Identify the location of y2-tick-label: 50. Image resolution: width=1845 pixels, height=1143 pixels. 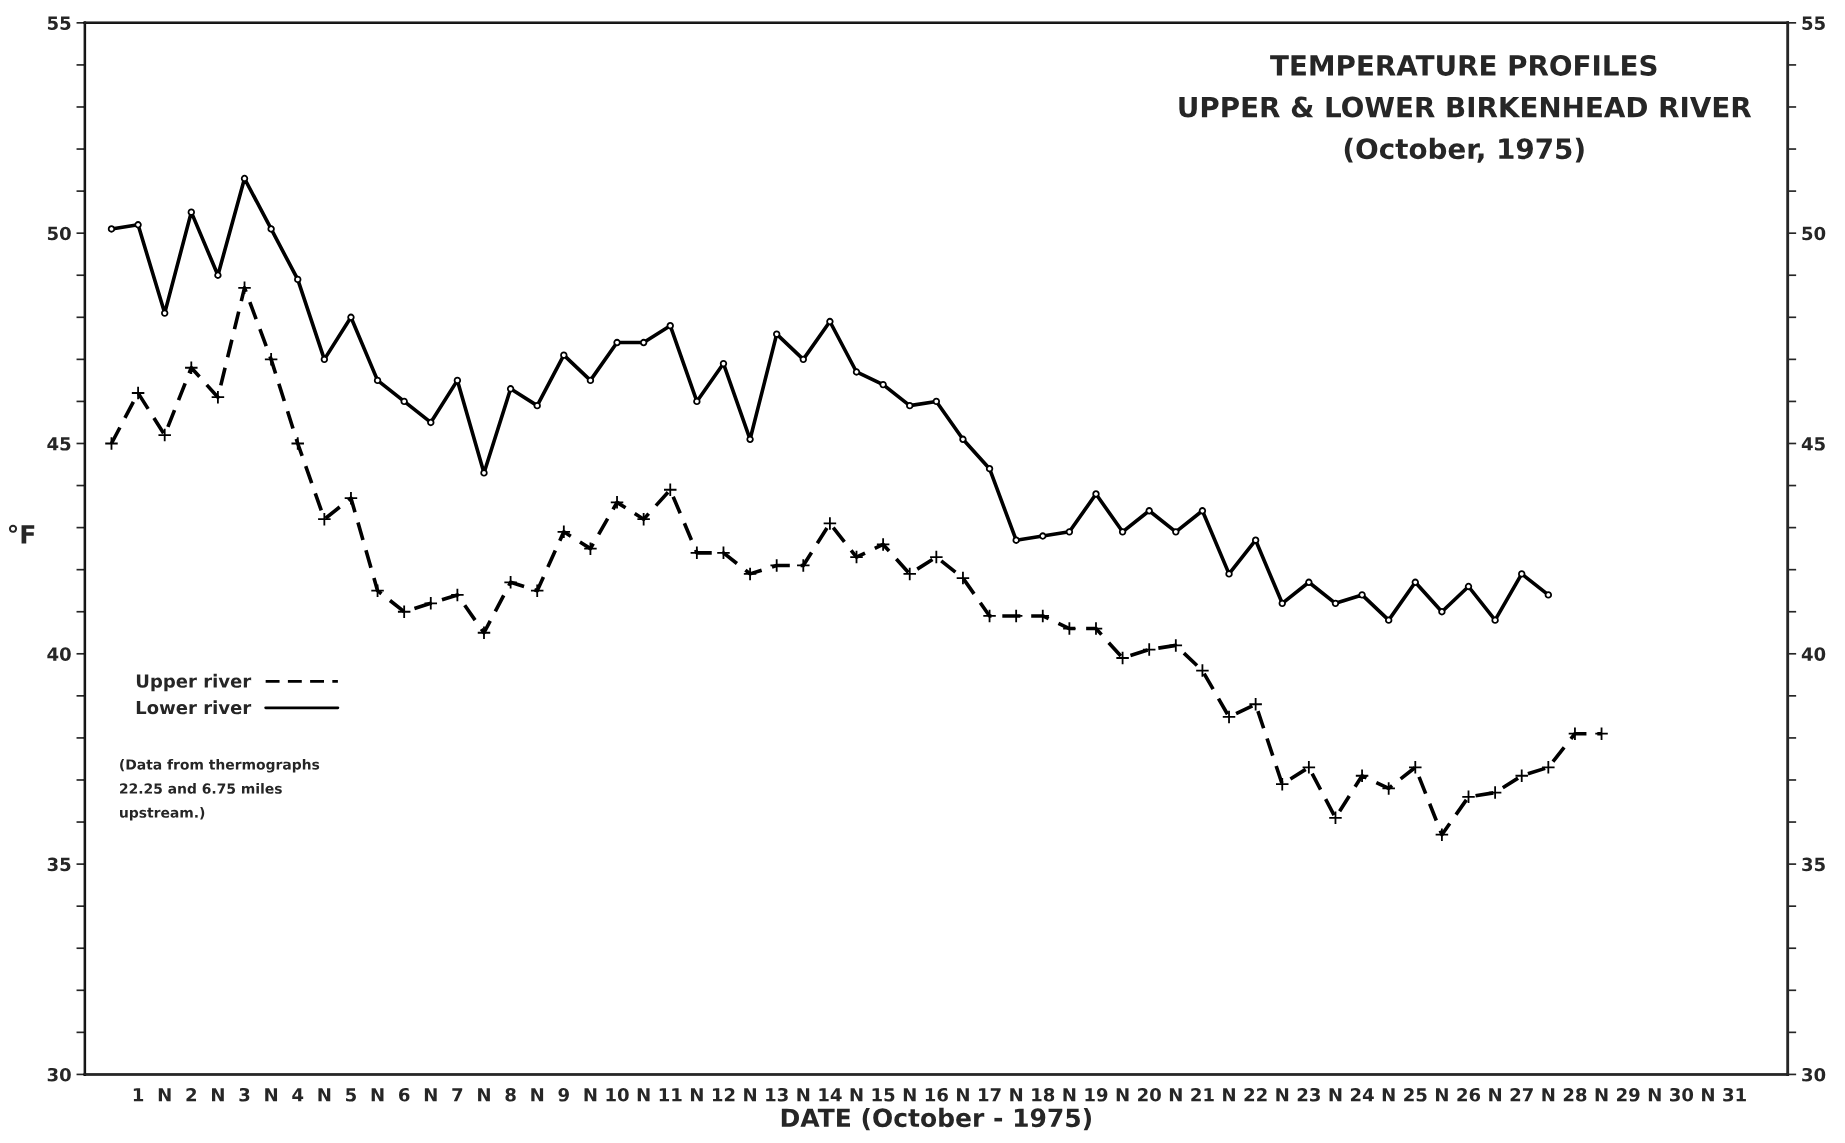
(1814, 233).